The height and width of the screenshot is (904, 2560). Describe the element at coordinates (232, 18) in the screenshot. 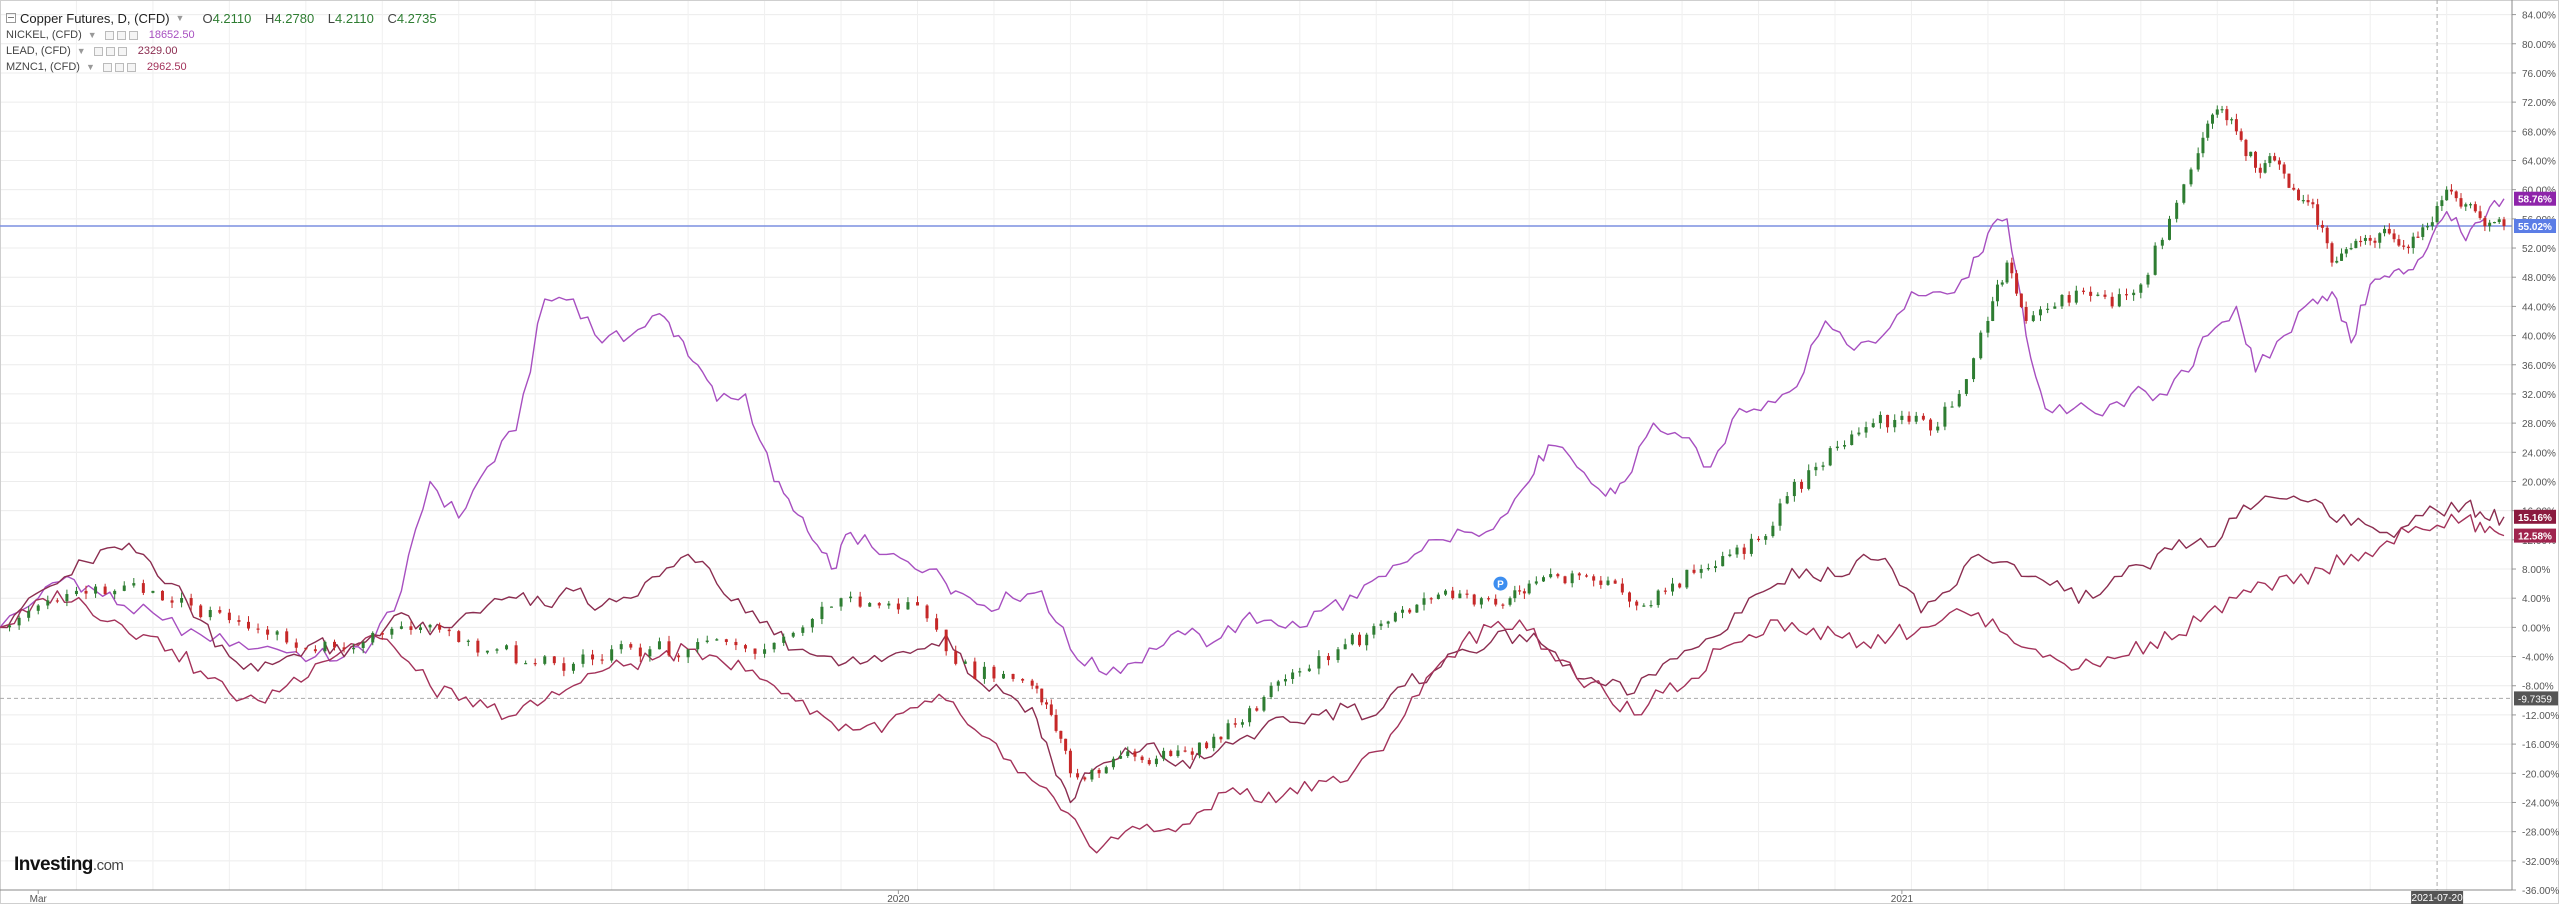

I see `open-value: 4.2110` at that location.